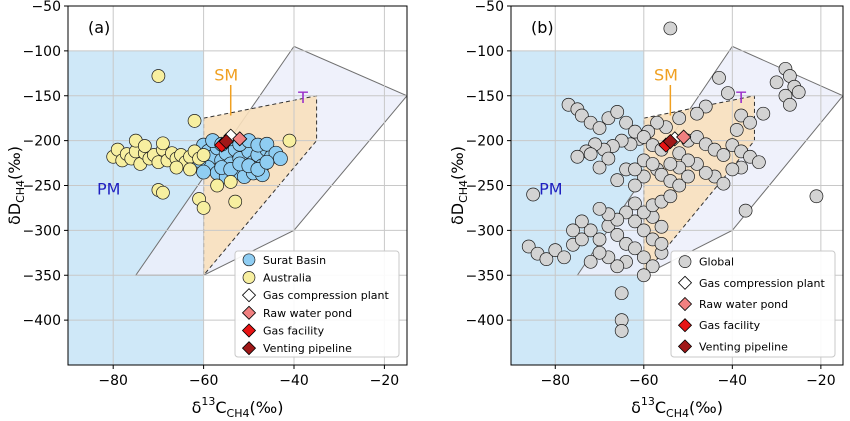  Describe the element at coordinates (136, 207) in the screenshot. I see `pm-region` at that location.